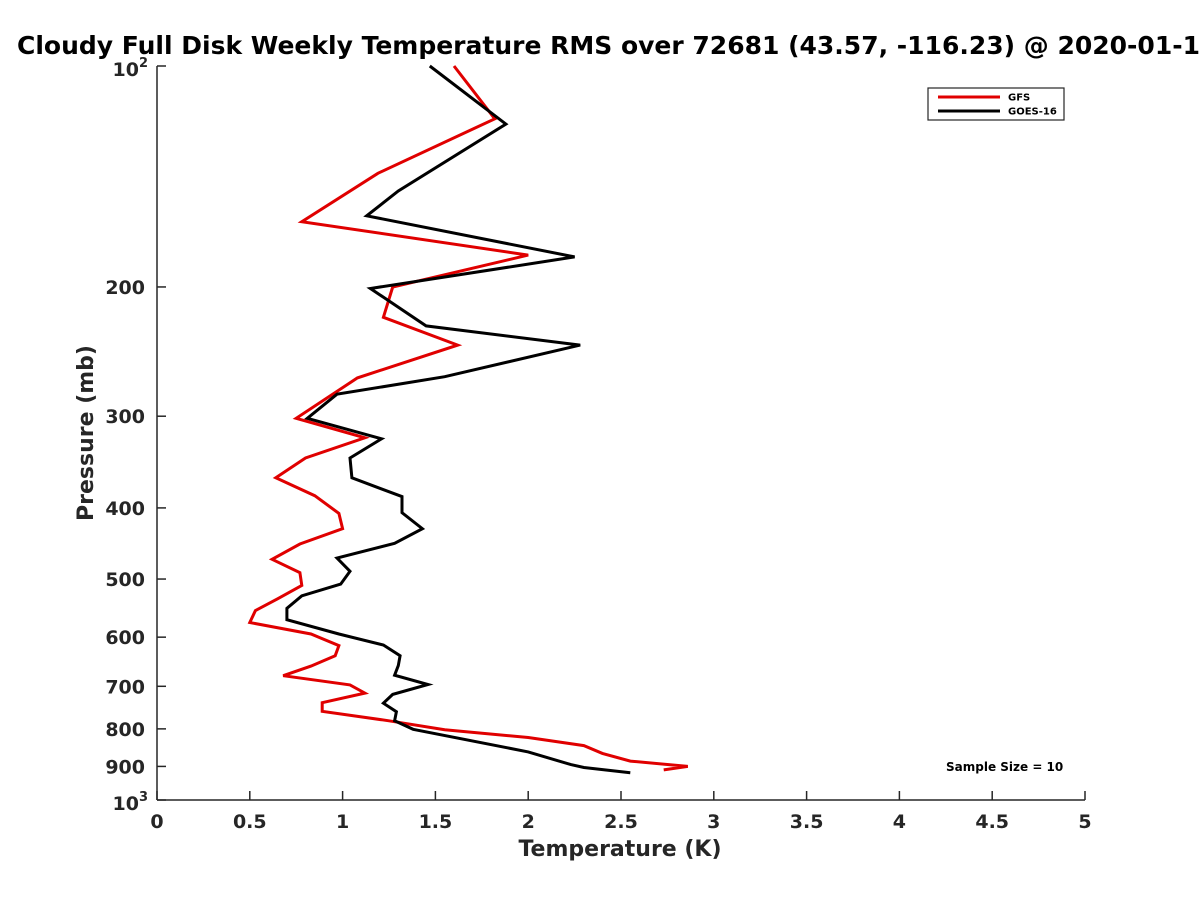 The height and width of the screenshot is (900, 1200). Describe the element at coordinates (125, 638) in the screenshot. I see `y-tick-label: 600` at that location.